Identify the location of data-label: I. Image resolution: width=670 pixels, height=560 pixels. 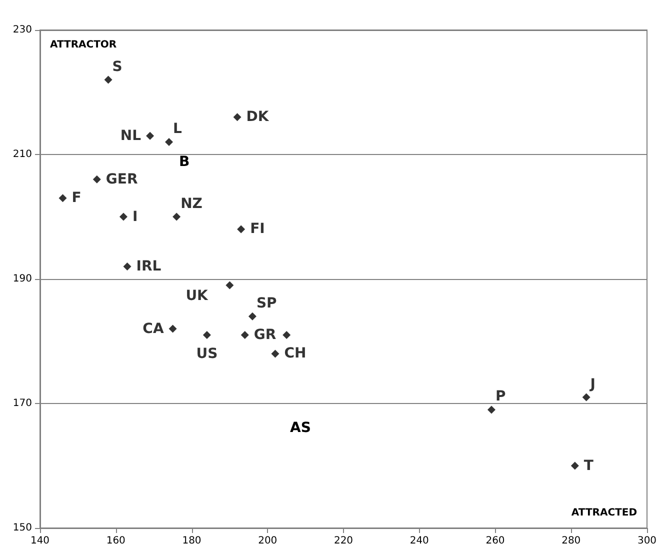
(135, 216).